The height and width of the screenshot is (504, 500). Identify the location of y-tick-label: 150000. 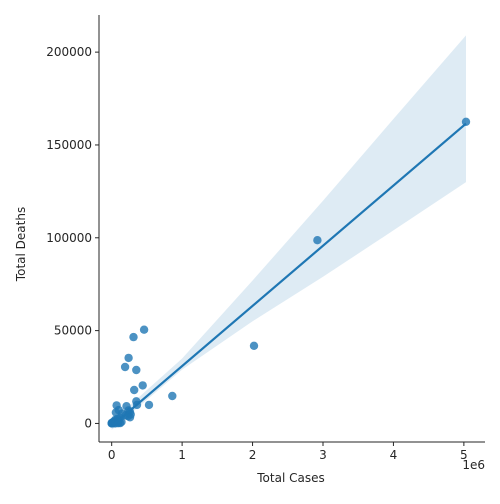
(69, 145).